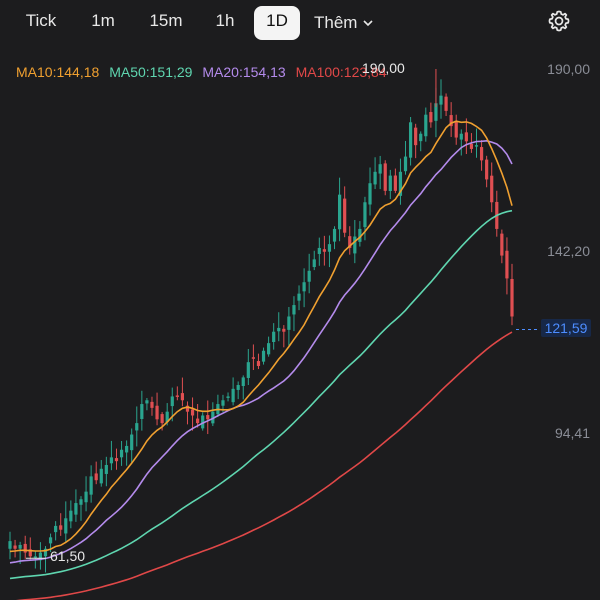 This screenshot has width=600, height=600. I want to click on timeframe-bar: Tick 1m 15m 1h 1D Thêm, so click(300, 21).